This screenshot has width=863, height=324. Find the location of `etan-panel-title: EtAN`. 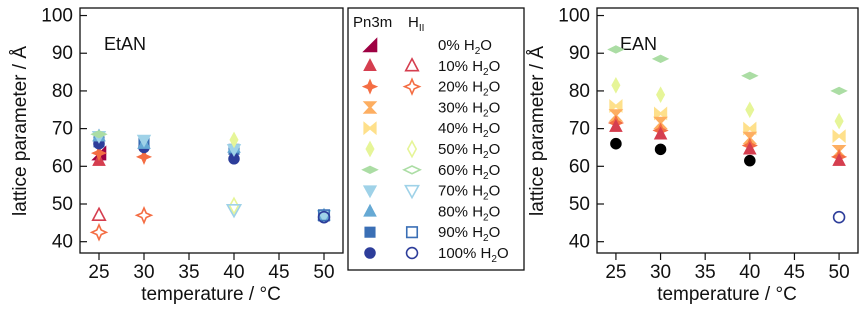

etan-panel-title: EtAN is located at coordinates (125, 44).